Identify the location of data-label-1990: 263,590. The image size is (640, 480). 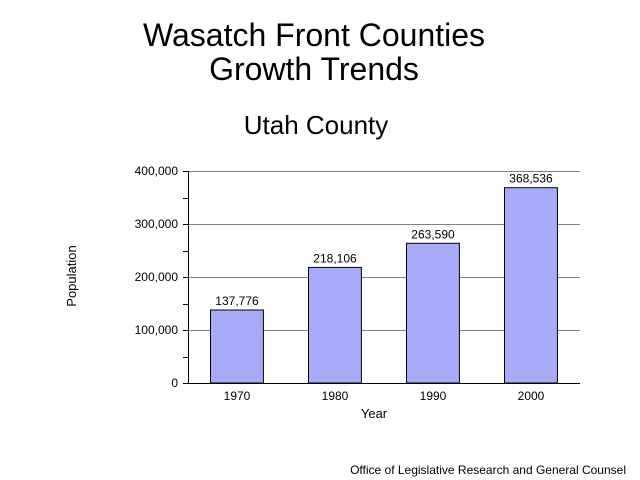
(433, 234).